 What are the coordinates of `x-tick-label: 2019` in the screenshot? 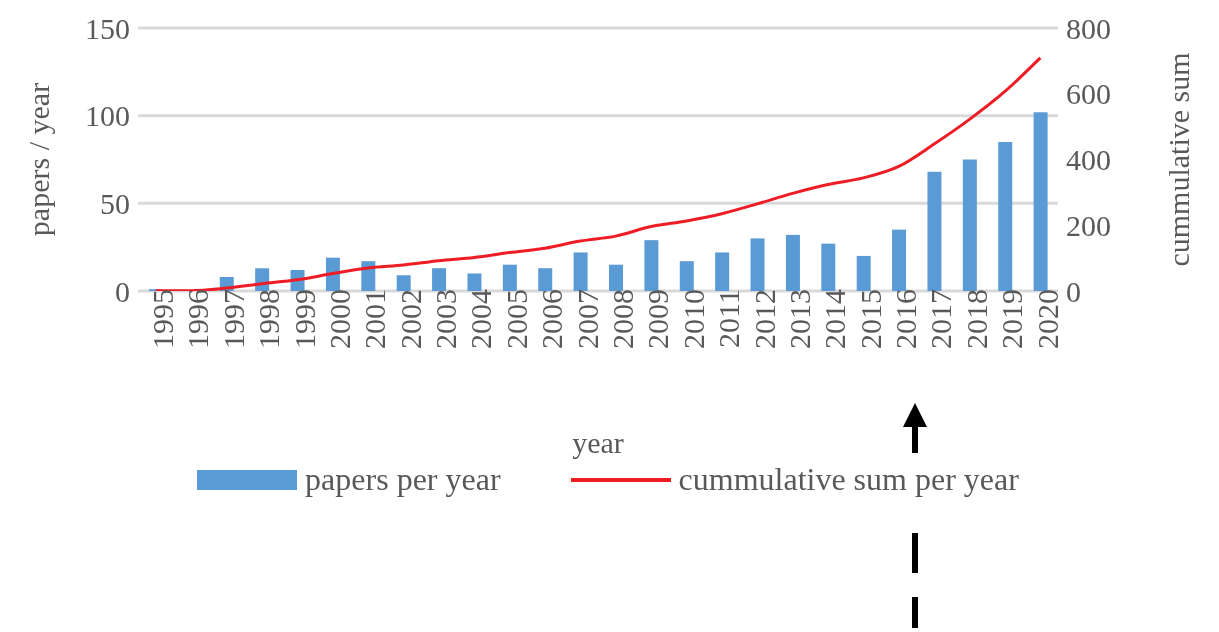 It's located at (1012, 319).